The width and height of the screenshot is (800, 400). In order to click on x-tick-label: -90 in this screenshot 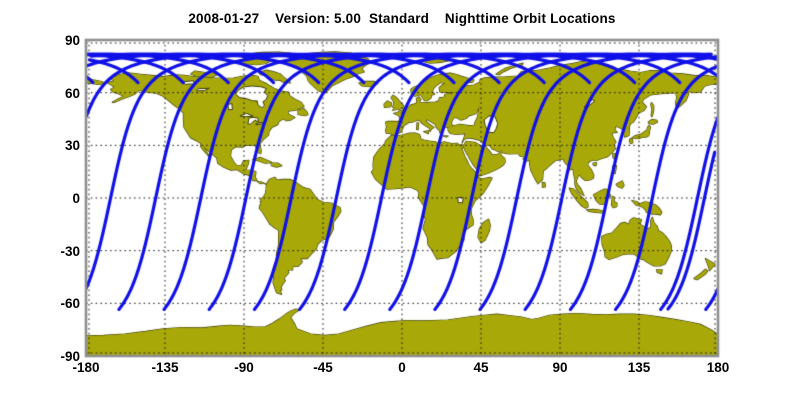, I will do `click(244, 367)`.